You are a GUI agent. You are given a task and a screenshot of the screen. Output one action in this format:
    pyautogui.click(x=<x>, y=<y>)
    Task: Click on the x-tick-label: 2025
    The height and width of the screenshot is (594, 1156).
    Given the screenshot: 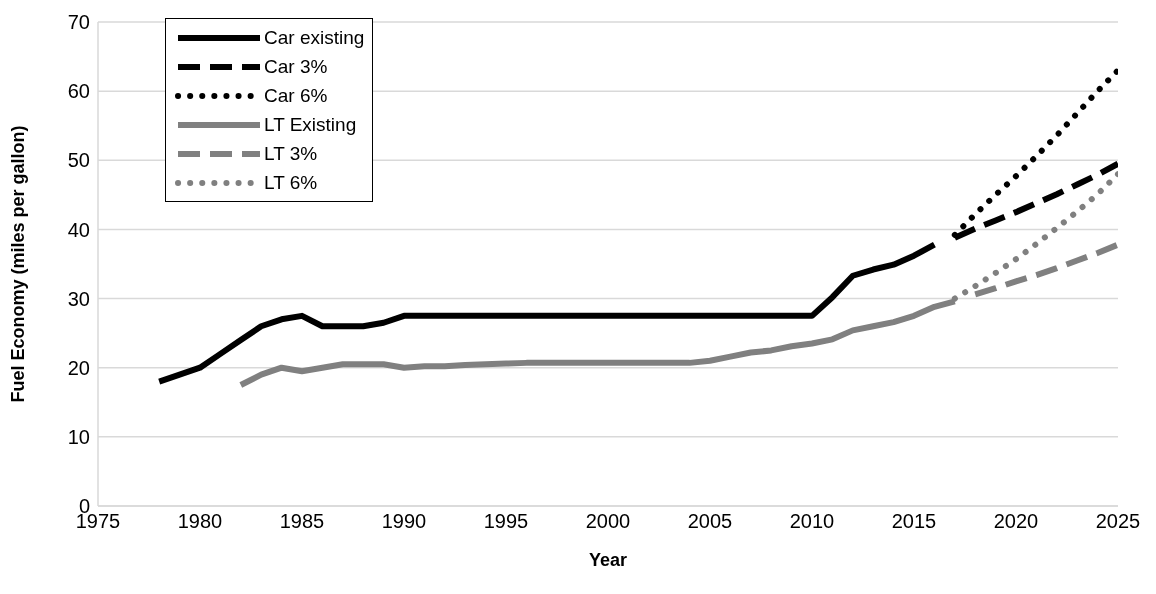 What is the action you would take?
    pyautogui.click(x=1118, y=521)
    